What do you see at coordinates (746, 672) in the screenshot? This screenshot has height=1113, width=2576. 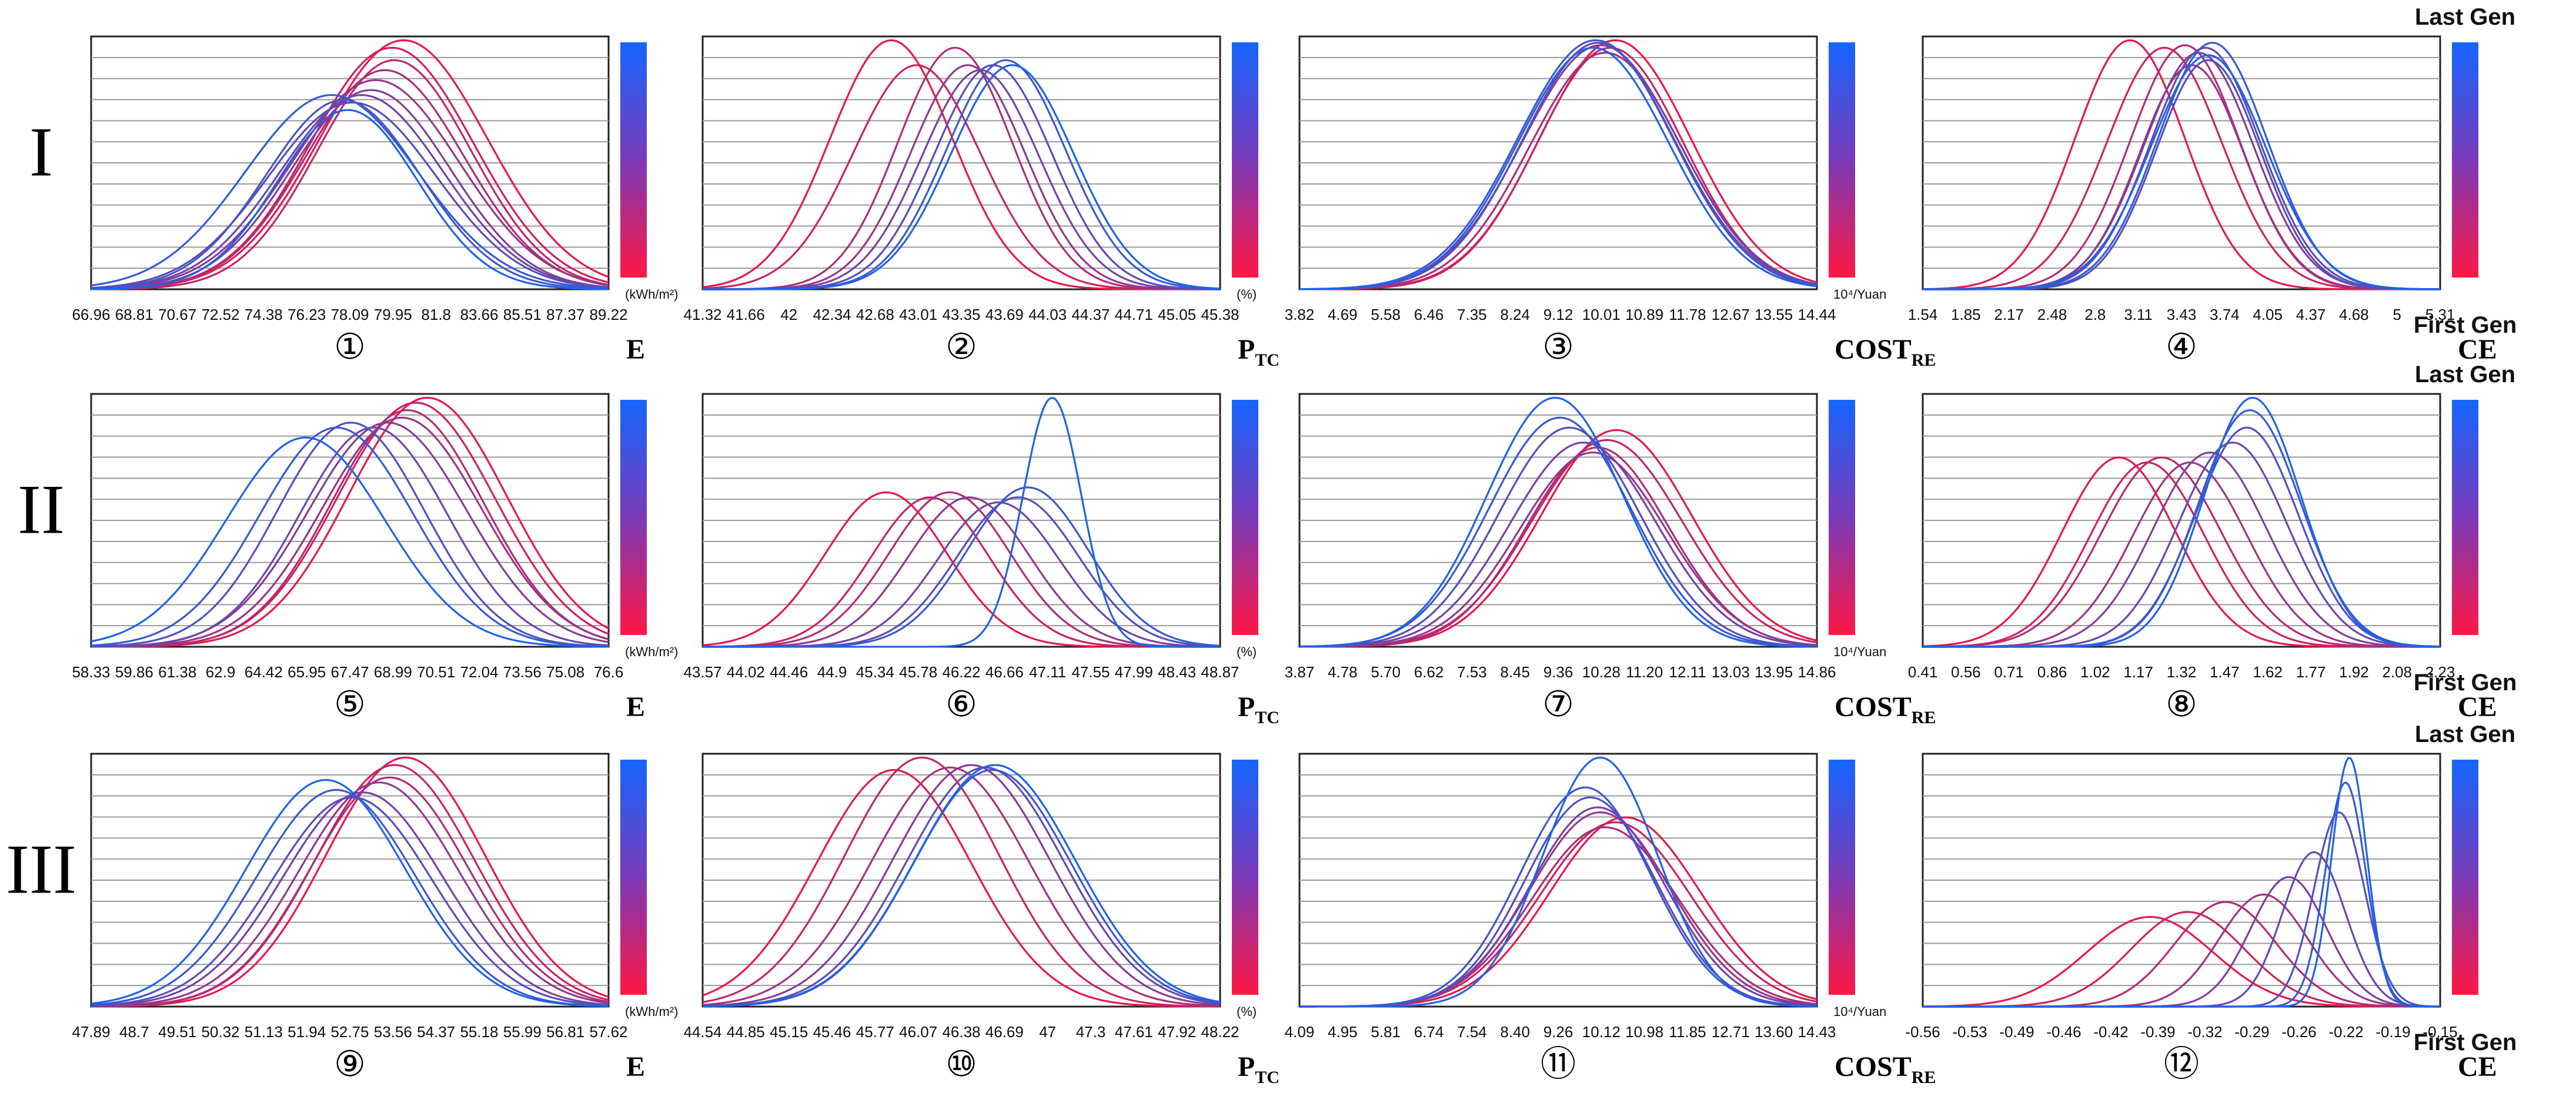 I see `x-tick-label: 44.02` at bounding box center [746, 672].